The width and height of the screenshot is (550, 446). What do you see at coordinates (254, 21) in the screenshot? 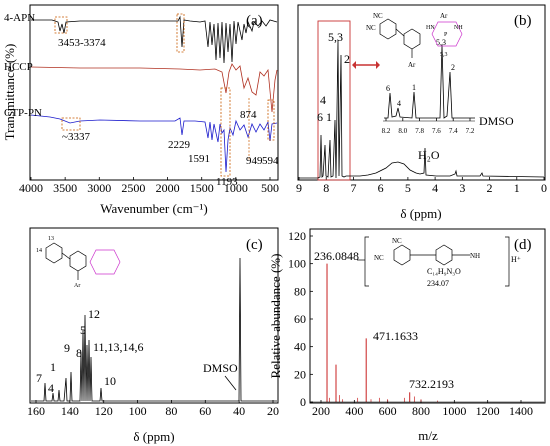
I see `panel-a-tag: (a)` at bounding box center [254, 21].